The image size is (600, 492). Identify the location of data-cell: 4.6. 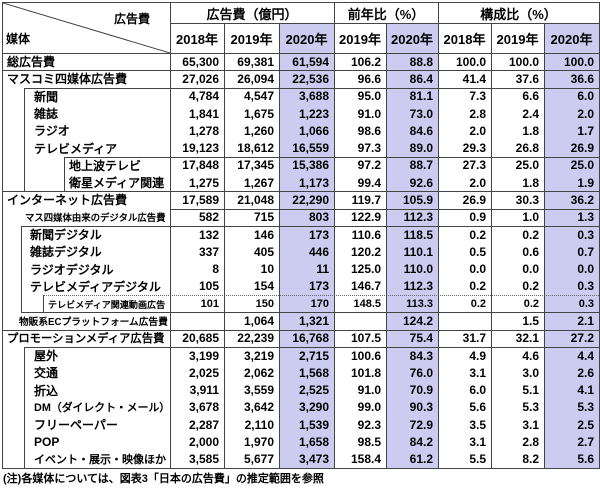
(530, 355).